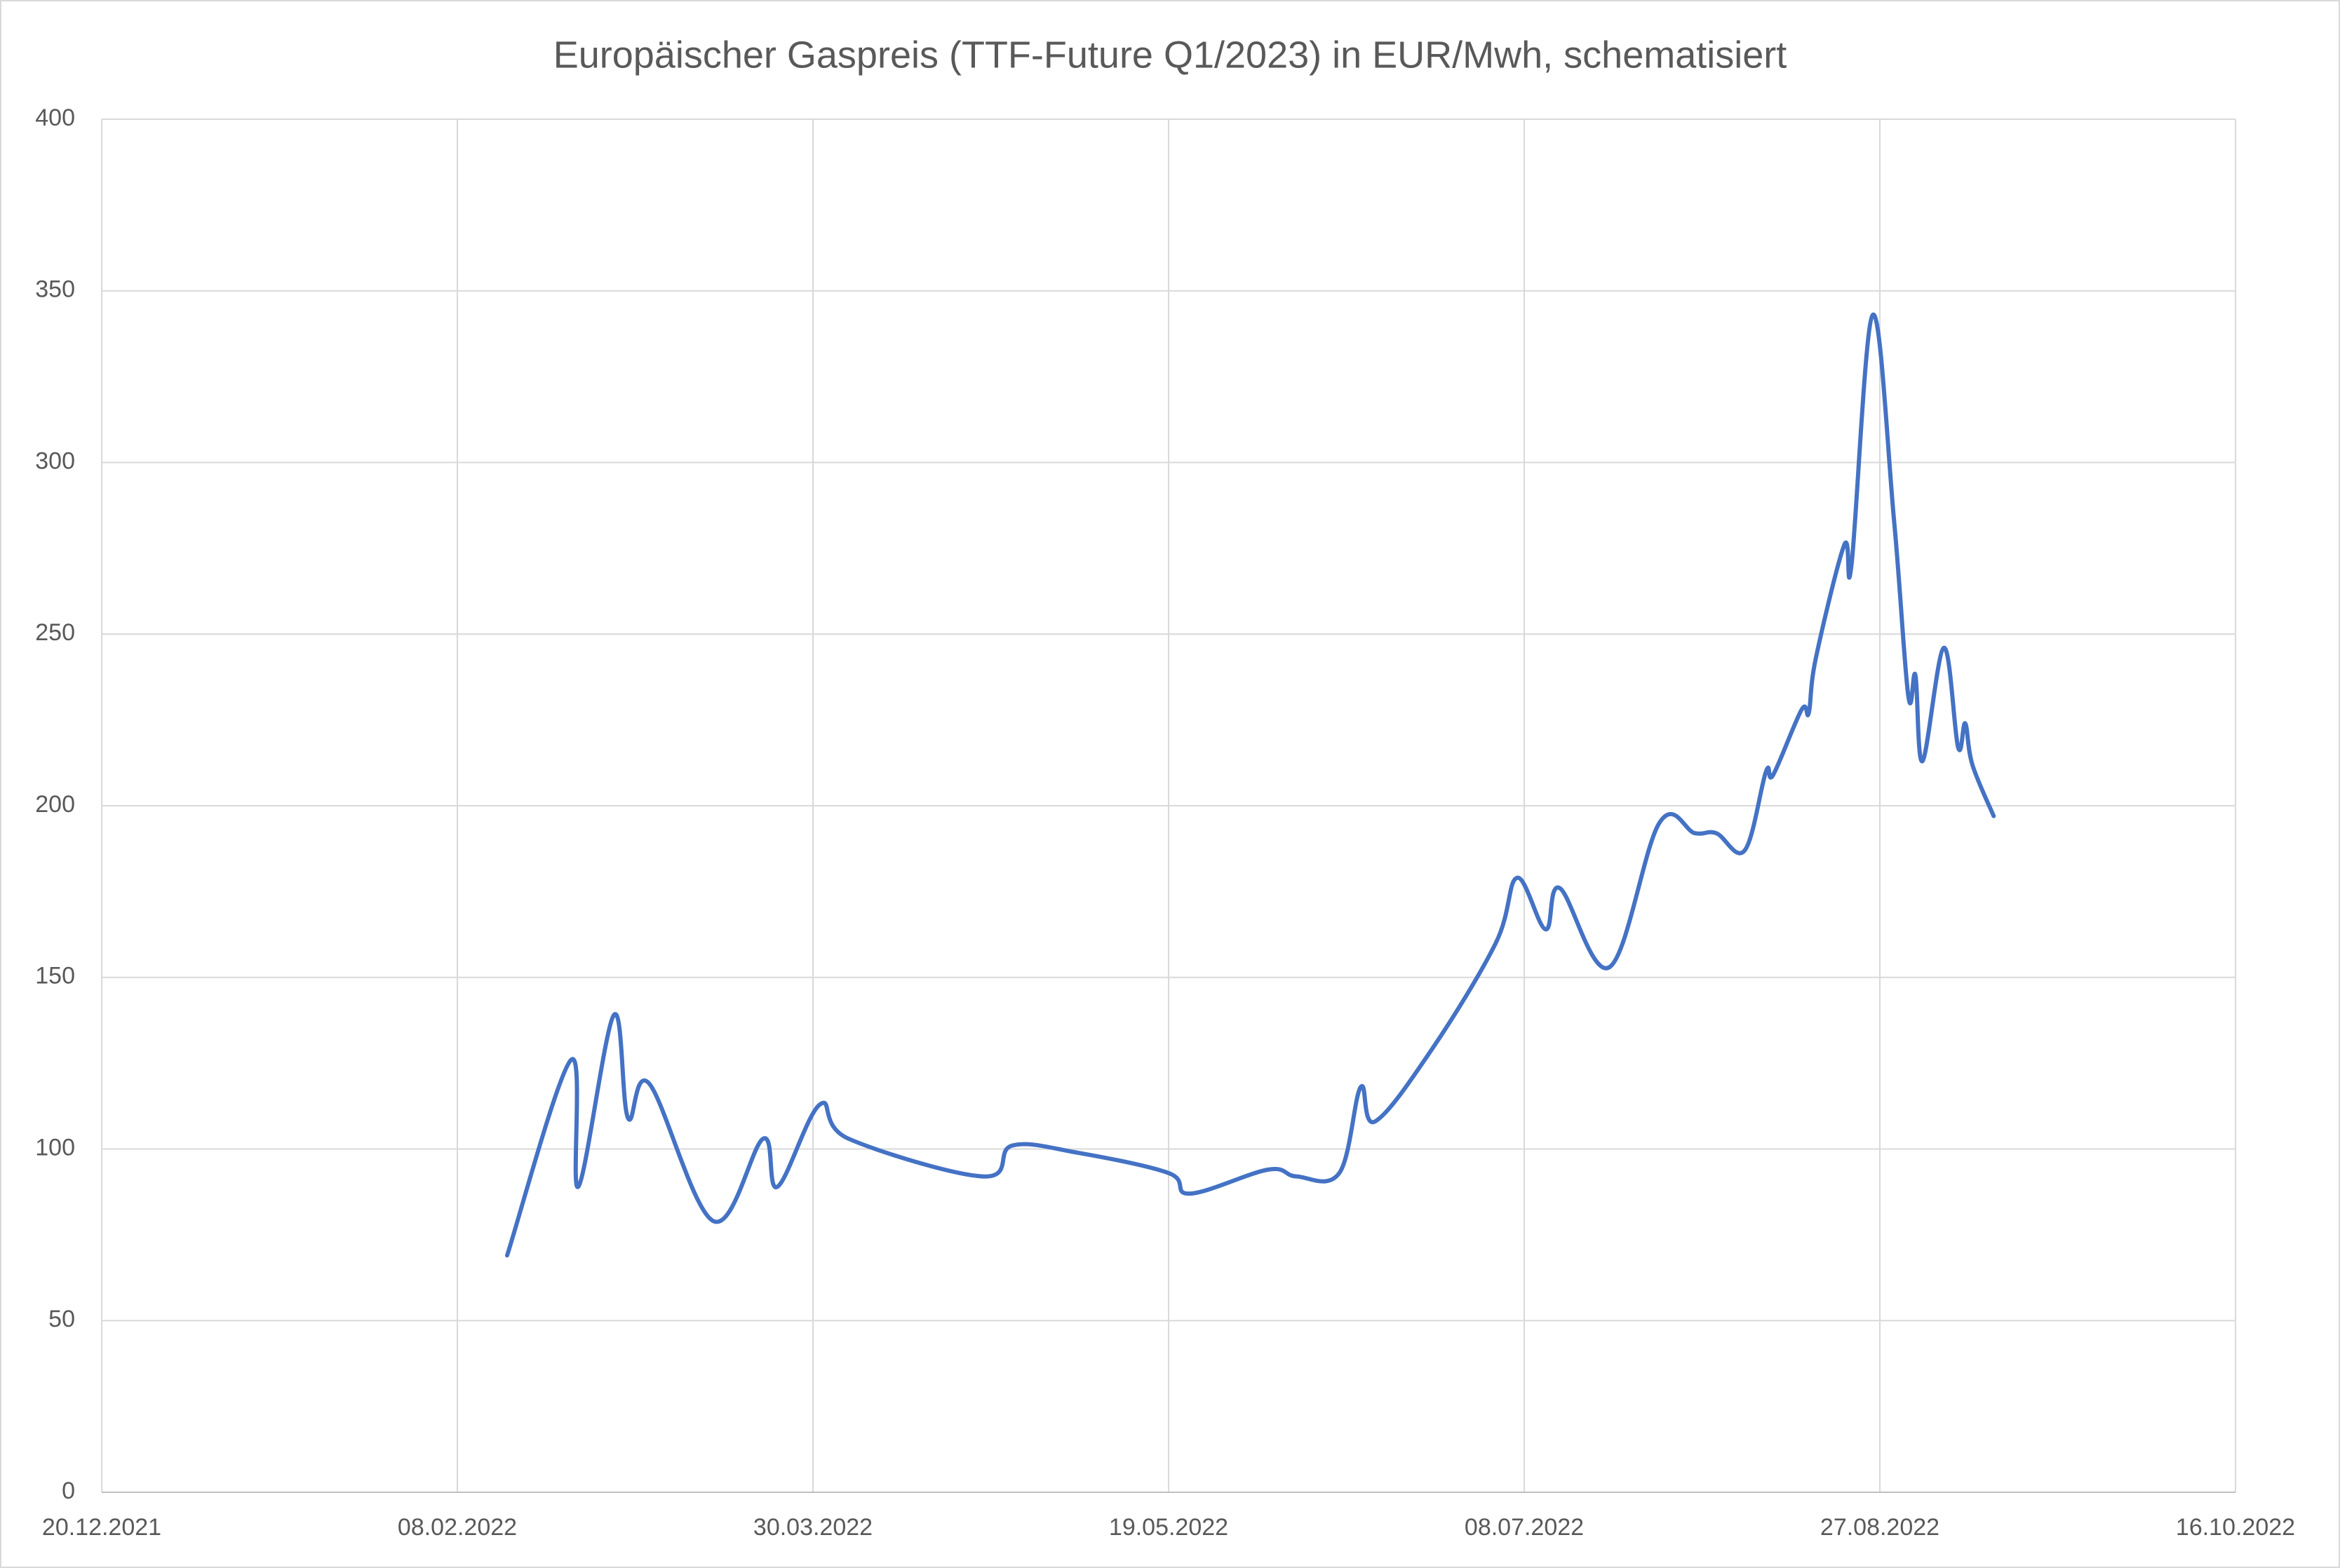  I want to click on x-tick-label: 08.02.2022, so click(457, 1527).